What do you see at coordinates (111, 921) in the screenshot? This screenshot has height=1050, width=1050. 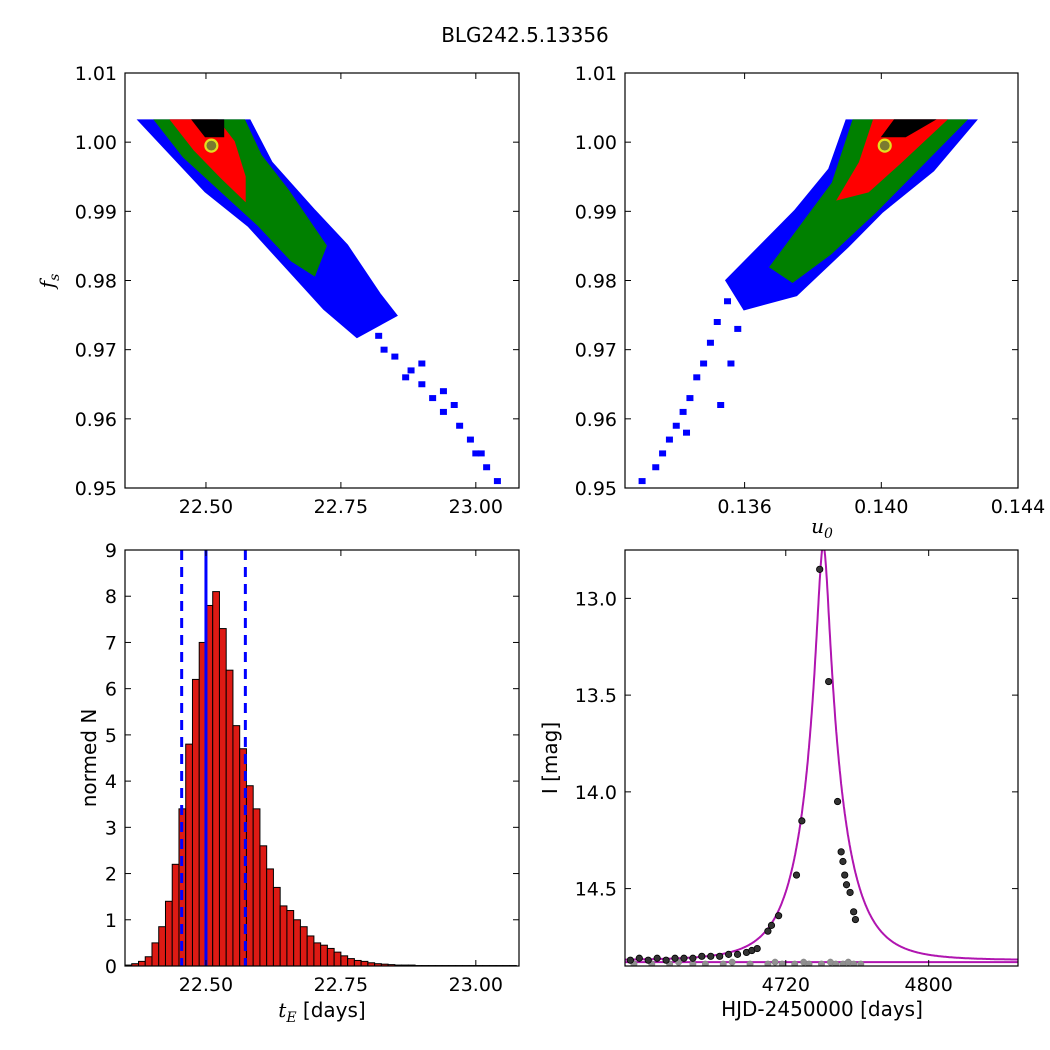 I see `y-tick-label: 1` at bounding box center [111, 921].